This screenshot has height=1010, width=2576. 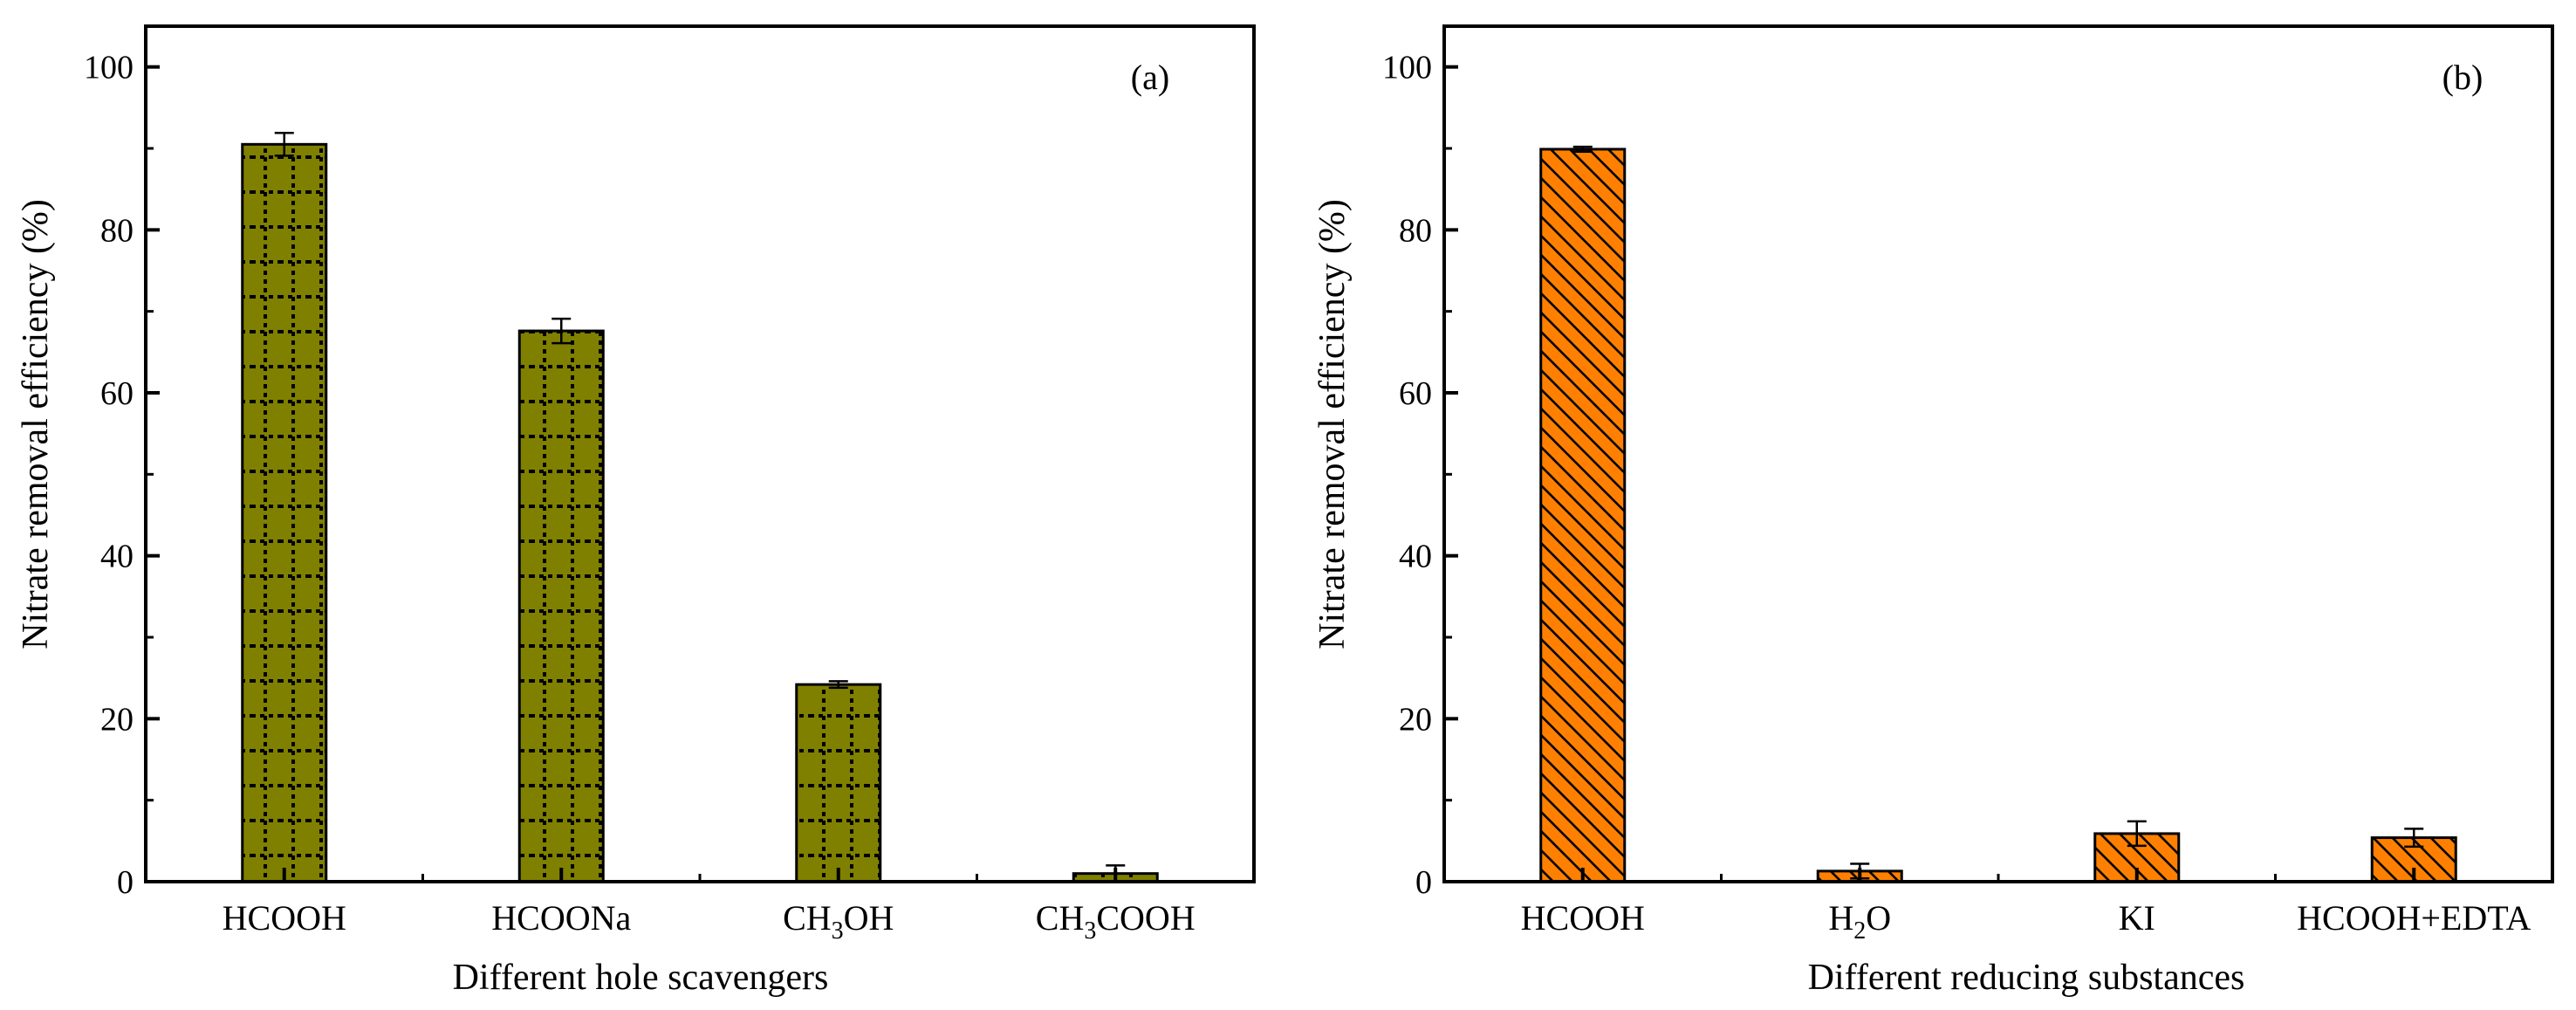 I want to click on panel-b-ytick-label-20: 20, so click(x=1415, y=719).